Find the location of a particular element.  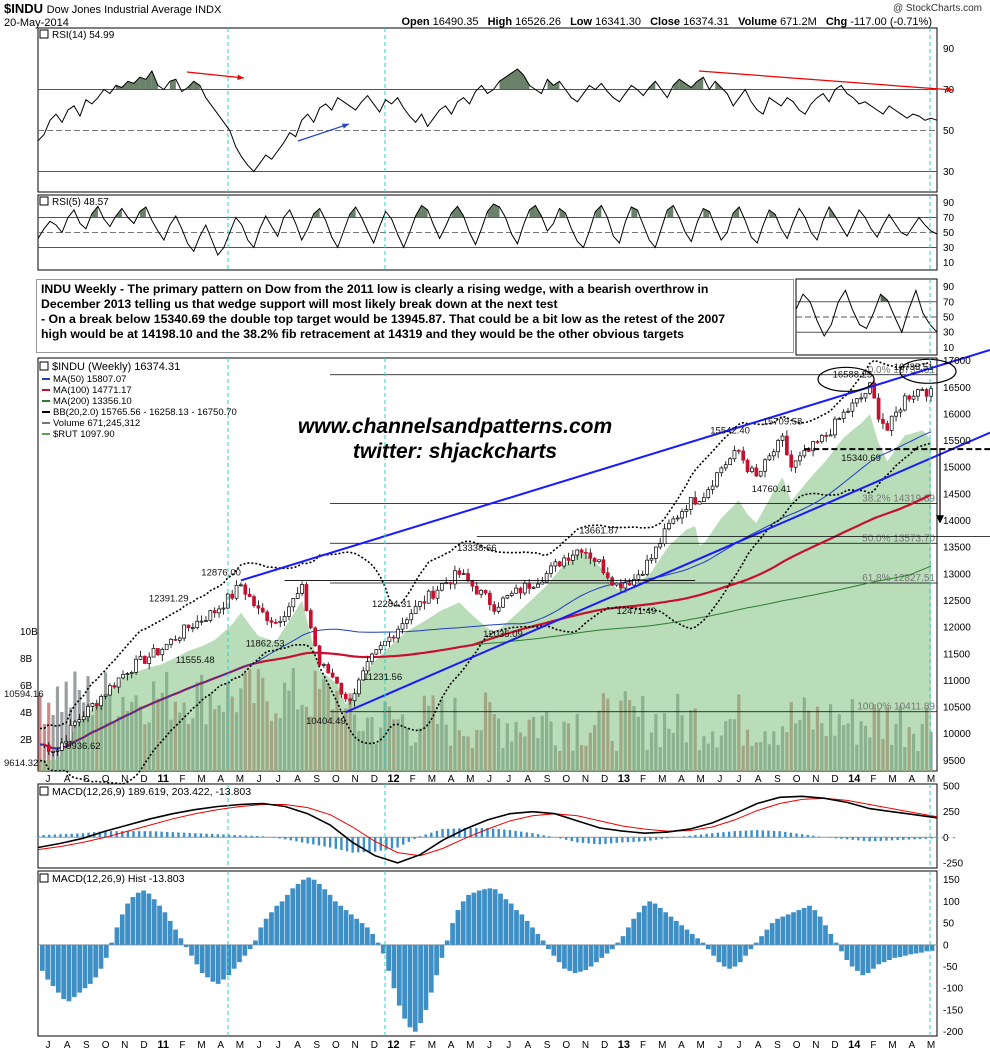

y-tick-label: 14500 is located at coordinates (957, 494).